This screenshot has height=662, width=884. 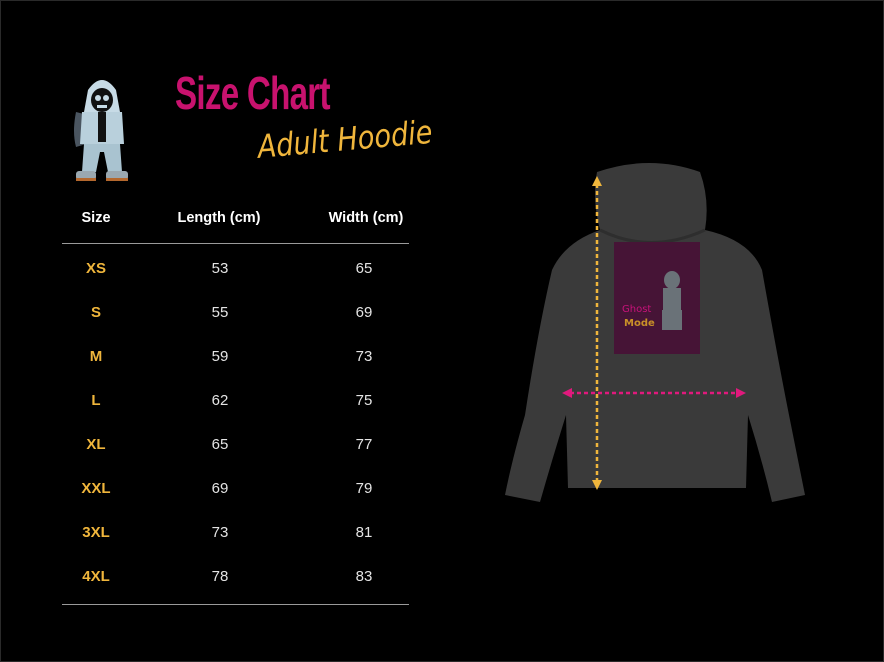 What do you see at coordinates (741, 393) in the screenshot?
I see `width-arrow-right-icon` at bounding box center [741, 393].